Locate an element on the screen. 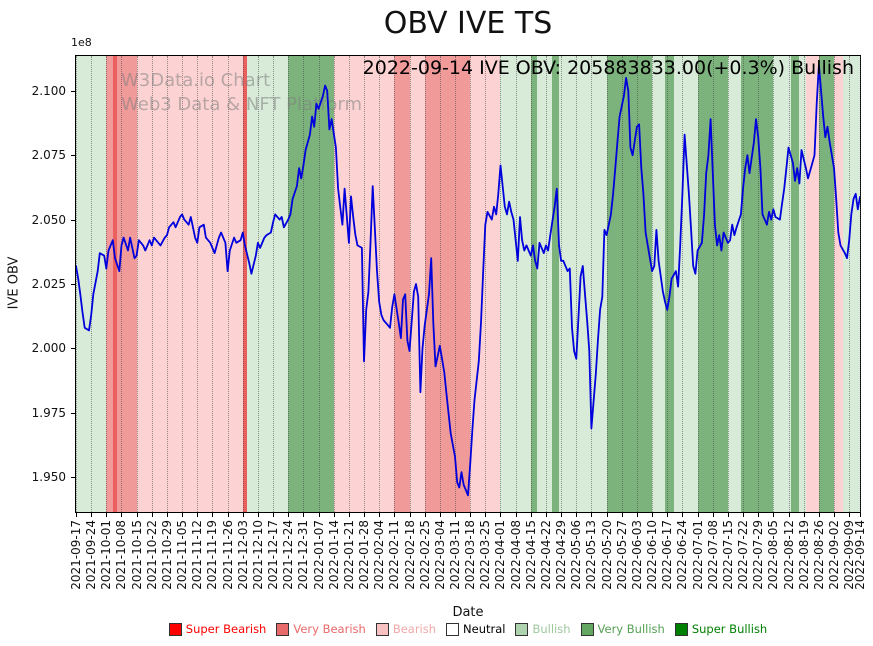  legend-item-neutral: Neutral is located at coordinates (475, 629).